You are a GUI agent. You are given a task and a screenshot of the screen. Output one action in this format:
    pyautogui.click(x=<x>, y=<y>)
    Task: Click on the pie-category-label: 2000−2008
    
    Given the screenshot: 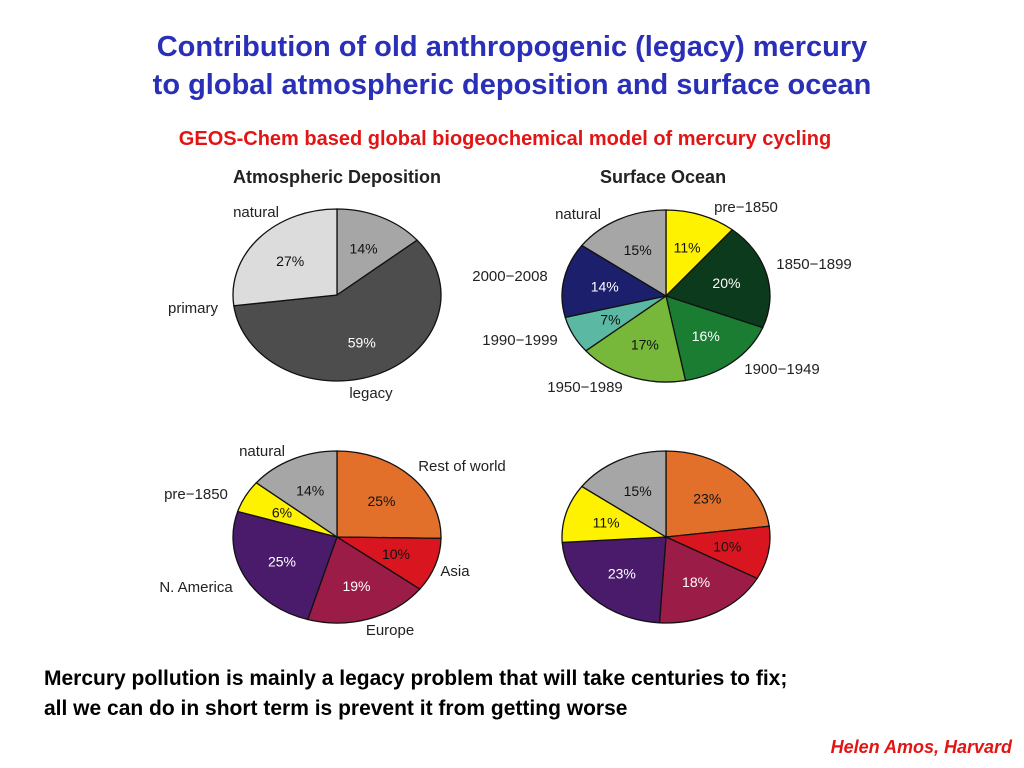 What is the action you would take?
    pyautogui.click(x=510, y=276)
    